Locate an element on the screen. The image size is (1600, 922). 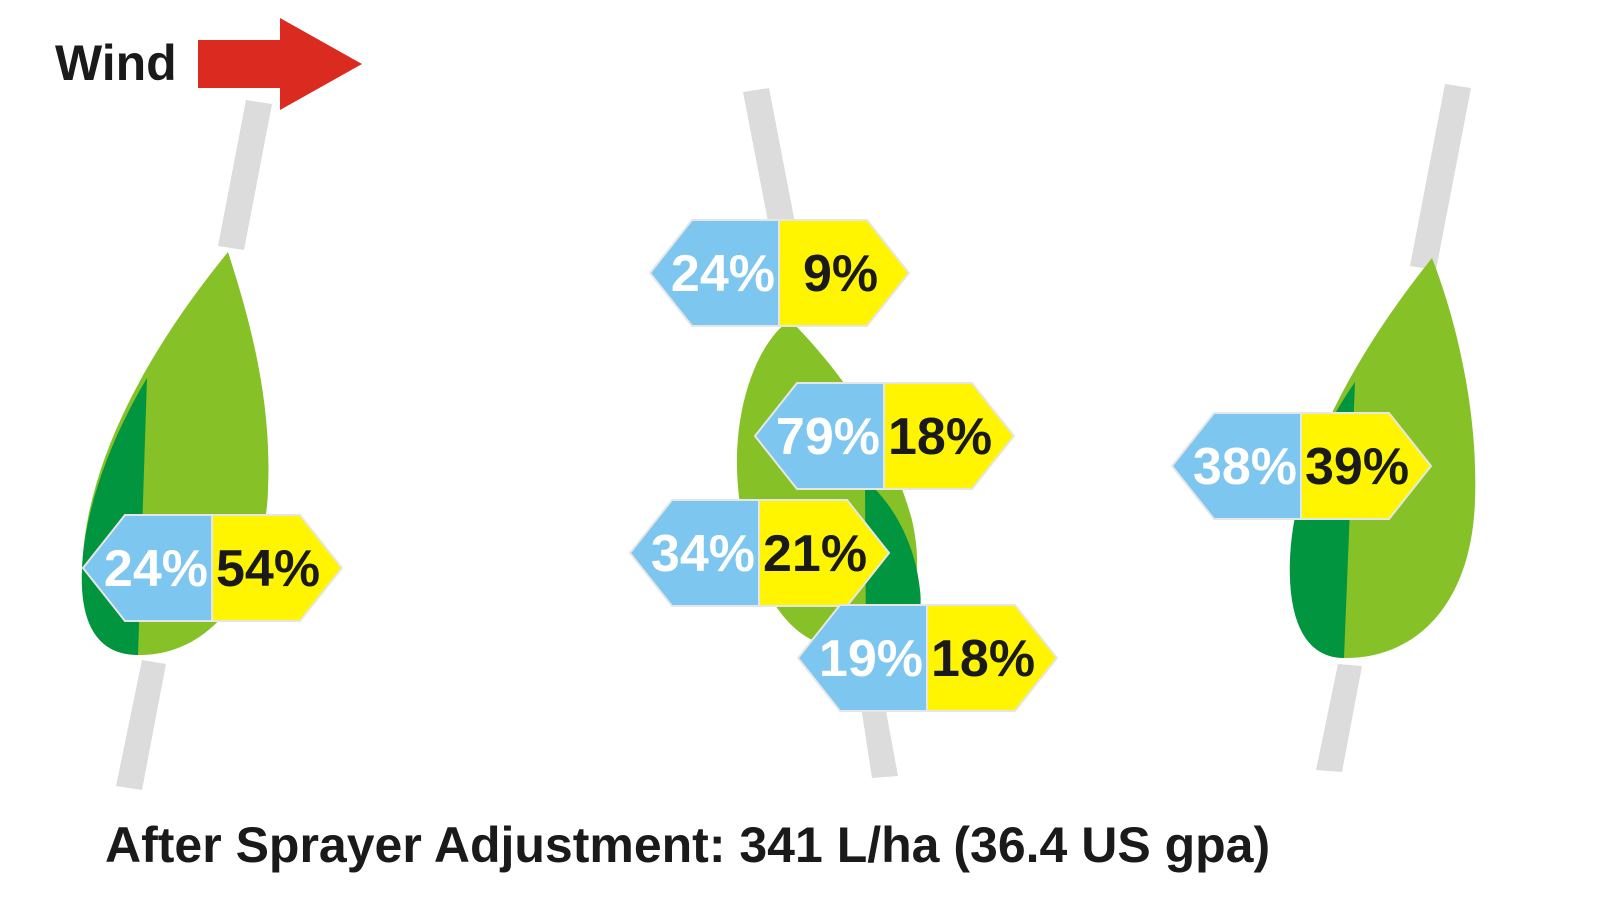
right-deposit-value: 9% is located at coordinates (840, 274).